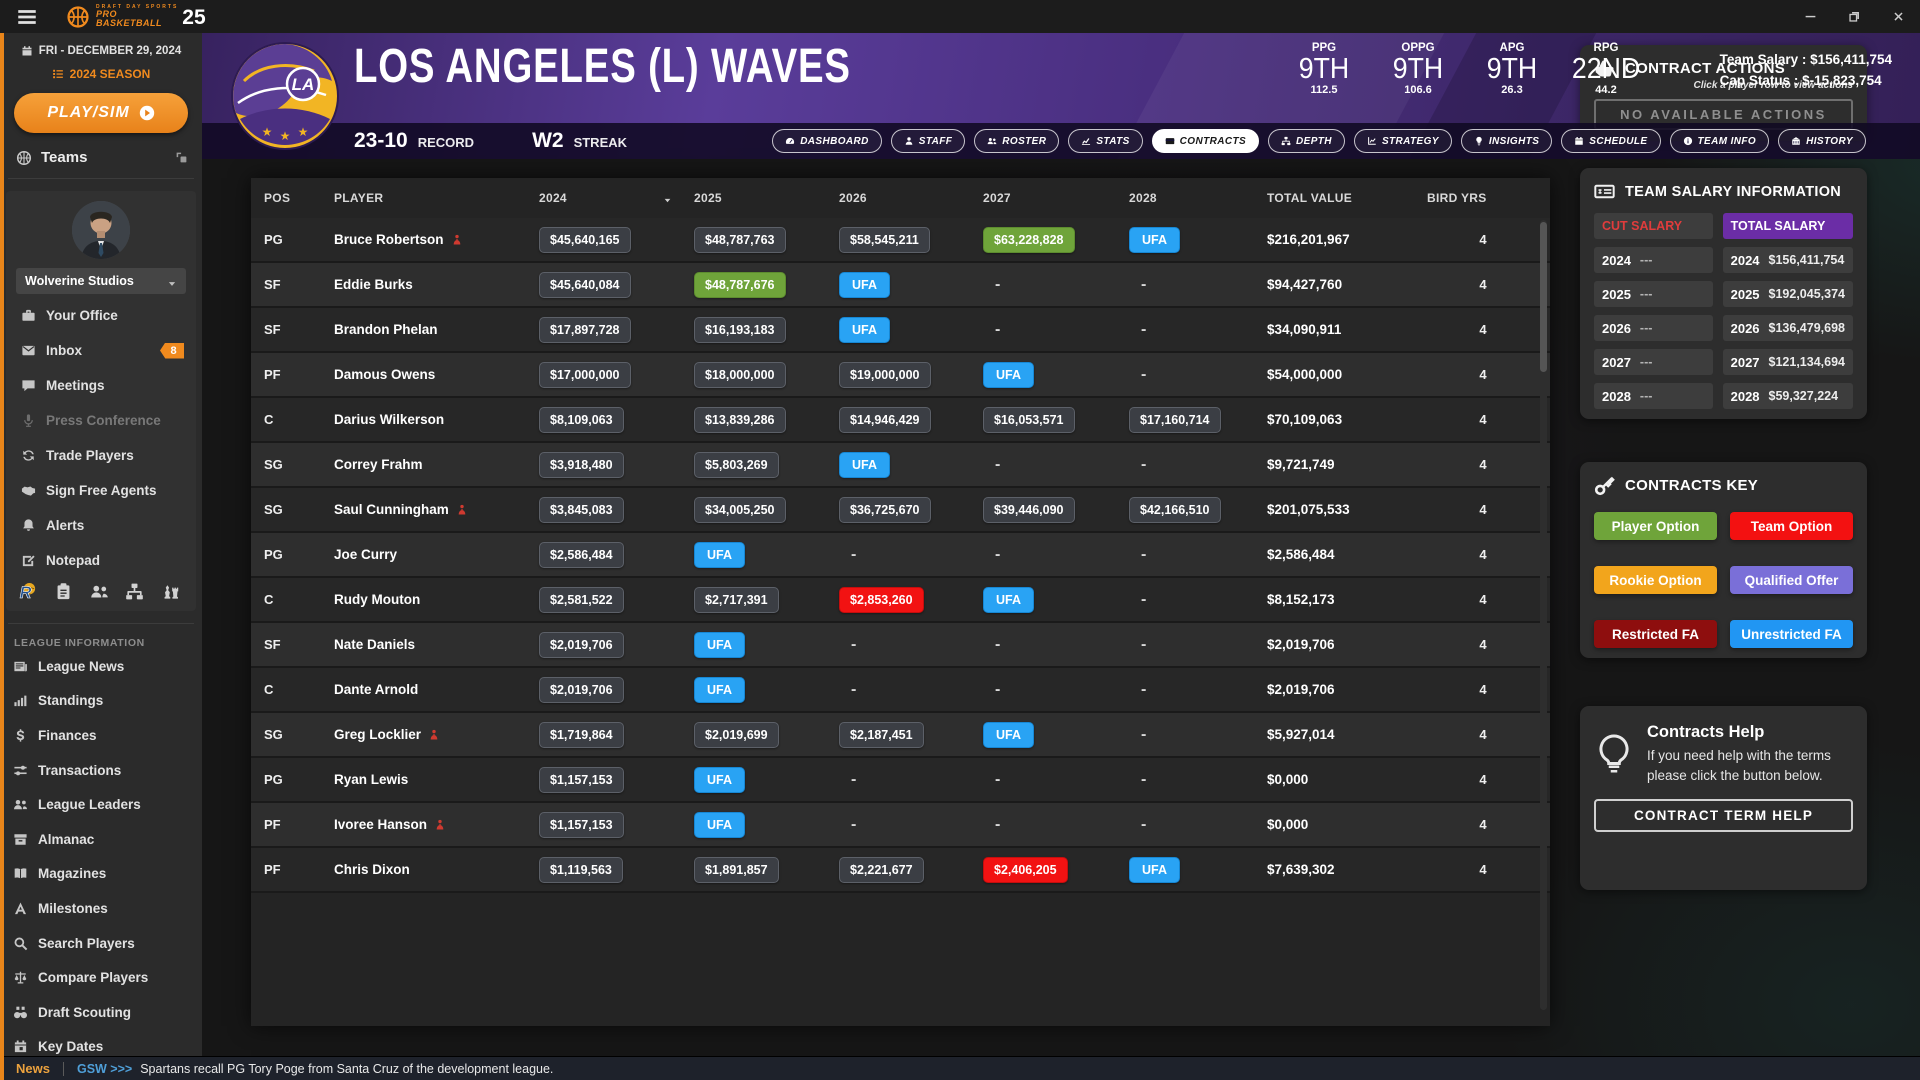 The height and width of the screenshot is (1080, 1920). Describe the element at coordinates (27, 592) in the screenshot. I see `team-logo-r-icon: R` at that location.